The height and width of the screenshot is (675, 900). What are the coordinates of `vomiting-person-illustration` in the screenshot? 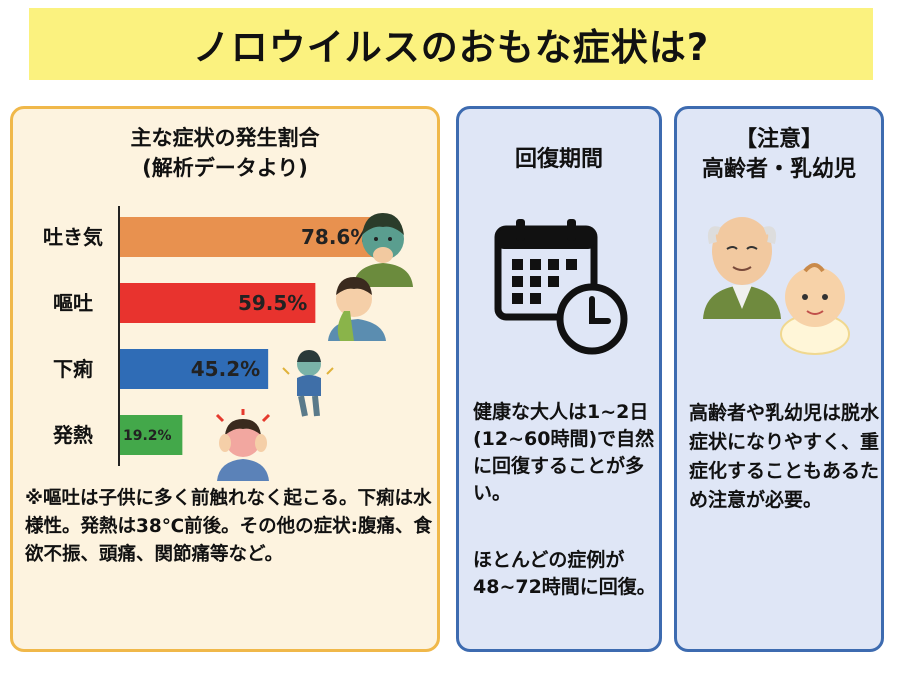 It's located at (357, 309).